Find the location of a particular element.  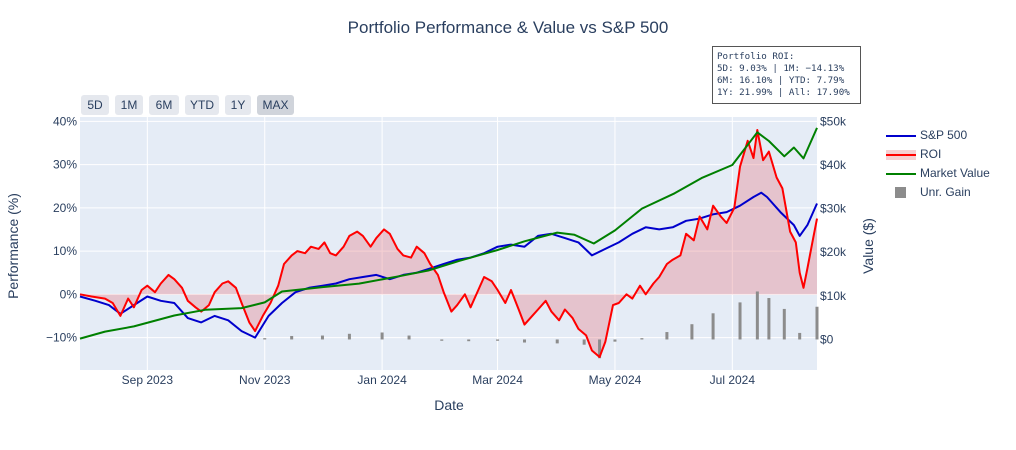

y2-tick-label: $0 is located at coordinates (827, 339).